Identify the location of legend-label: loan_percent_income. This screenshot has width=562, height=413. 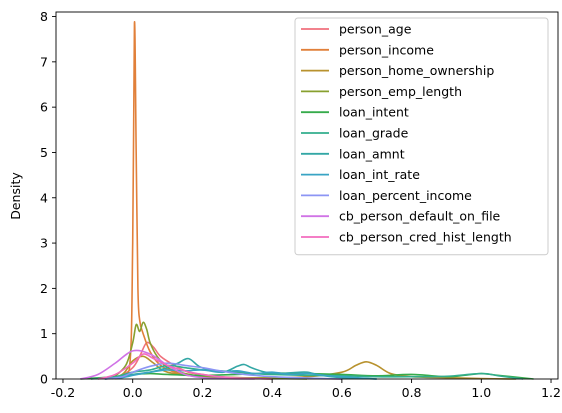
(405, 195).